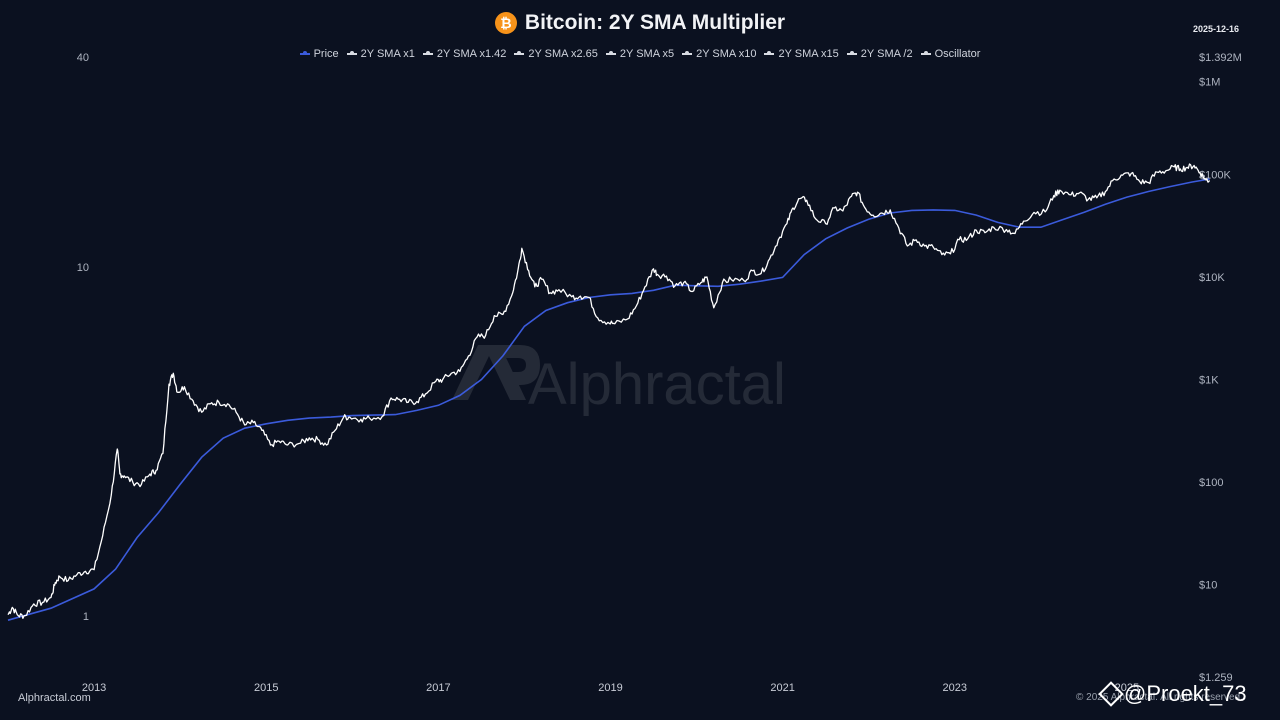  I want to click on right-tick-label: $1K, so click(1209, 380).